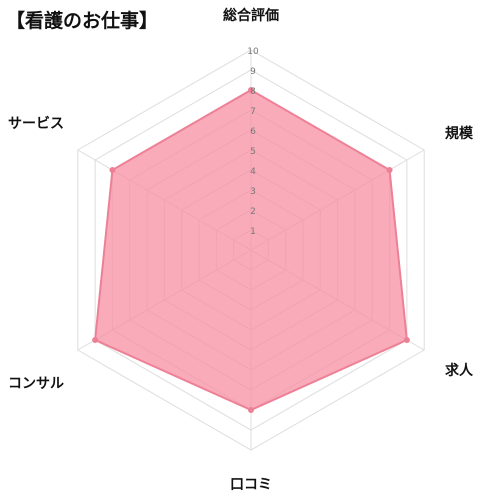 This screenshot has width=500, height=500. Describe the element at coordinates (459, 133) in the screenshot. I see `axis-label-1: 規模` at that location.